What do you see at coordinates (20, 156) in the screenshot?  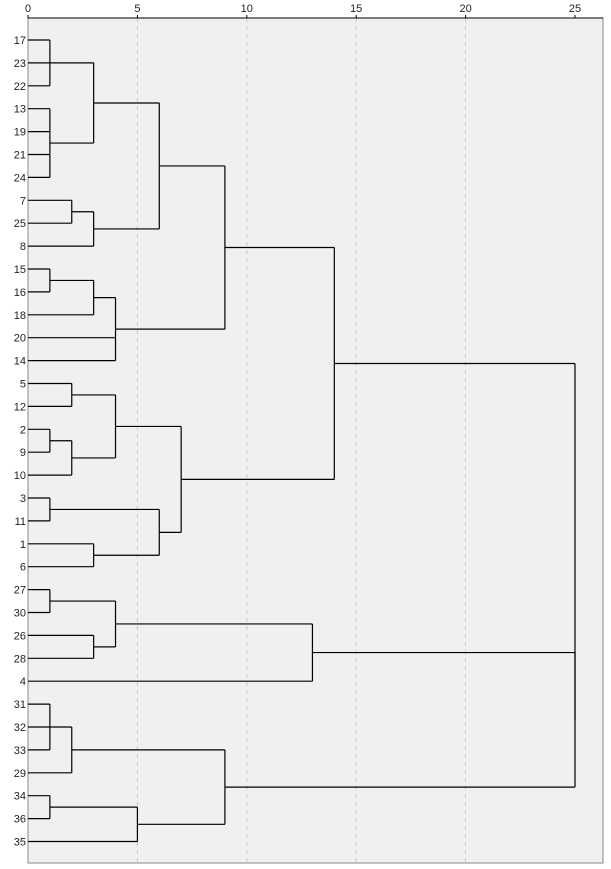 I see `leaf-label: 21` at bounding box center [20, 156].